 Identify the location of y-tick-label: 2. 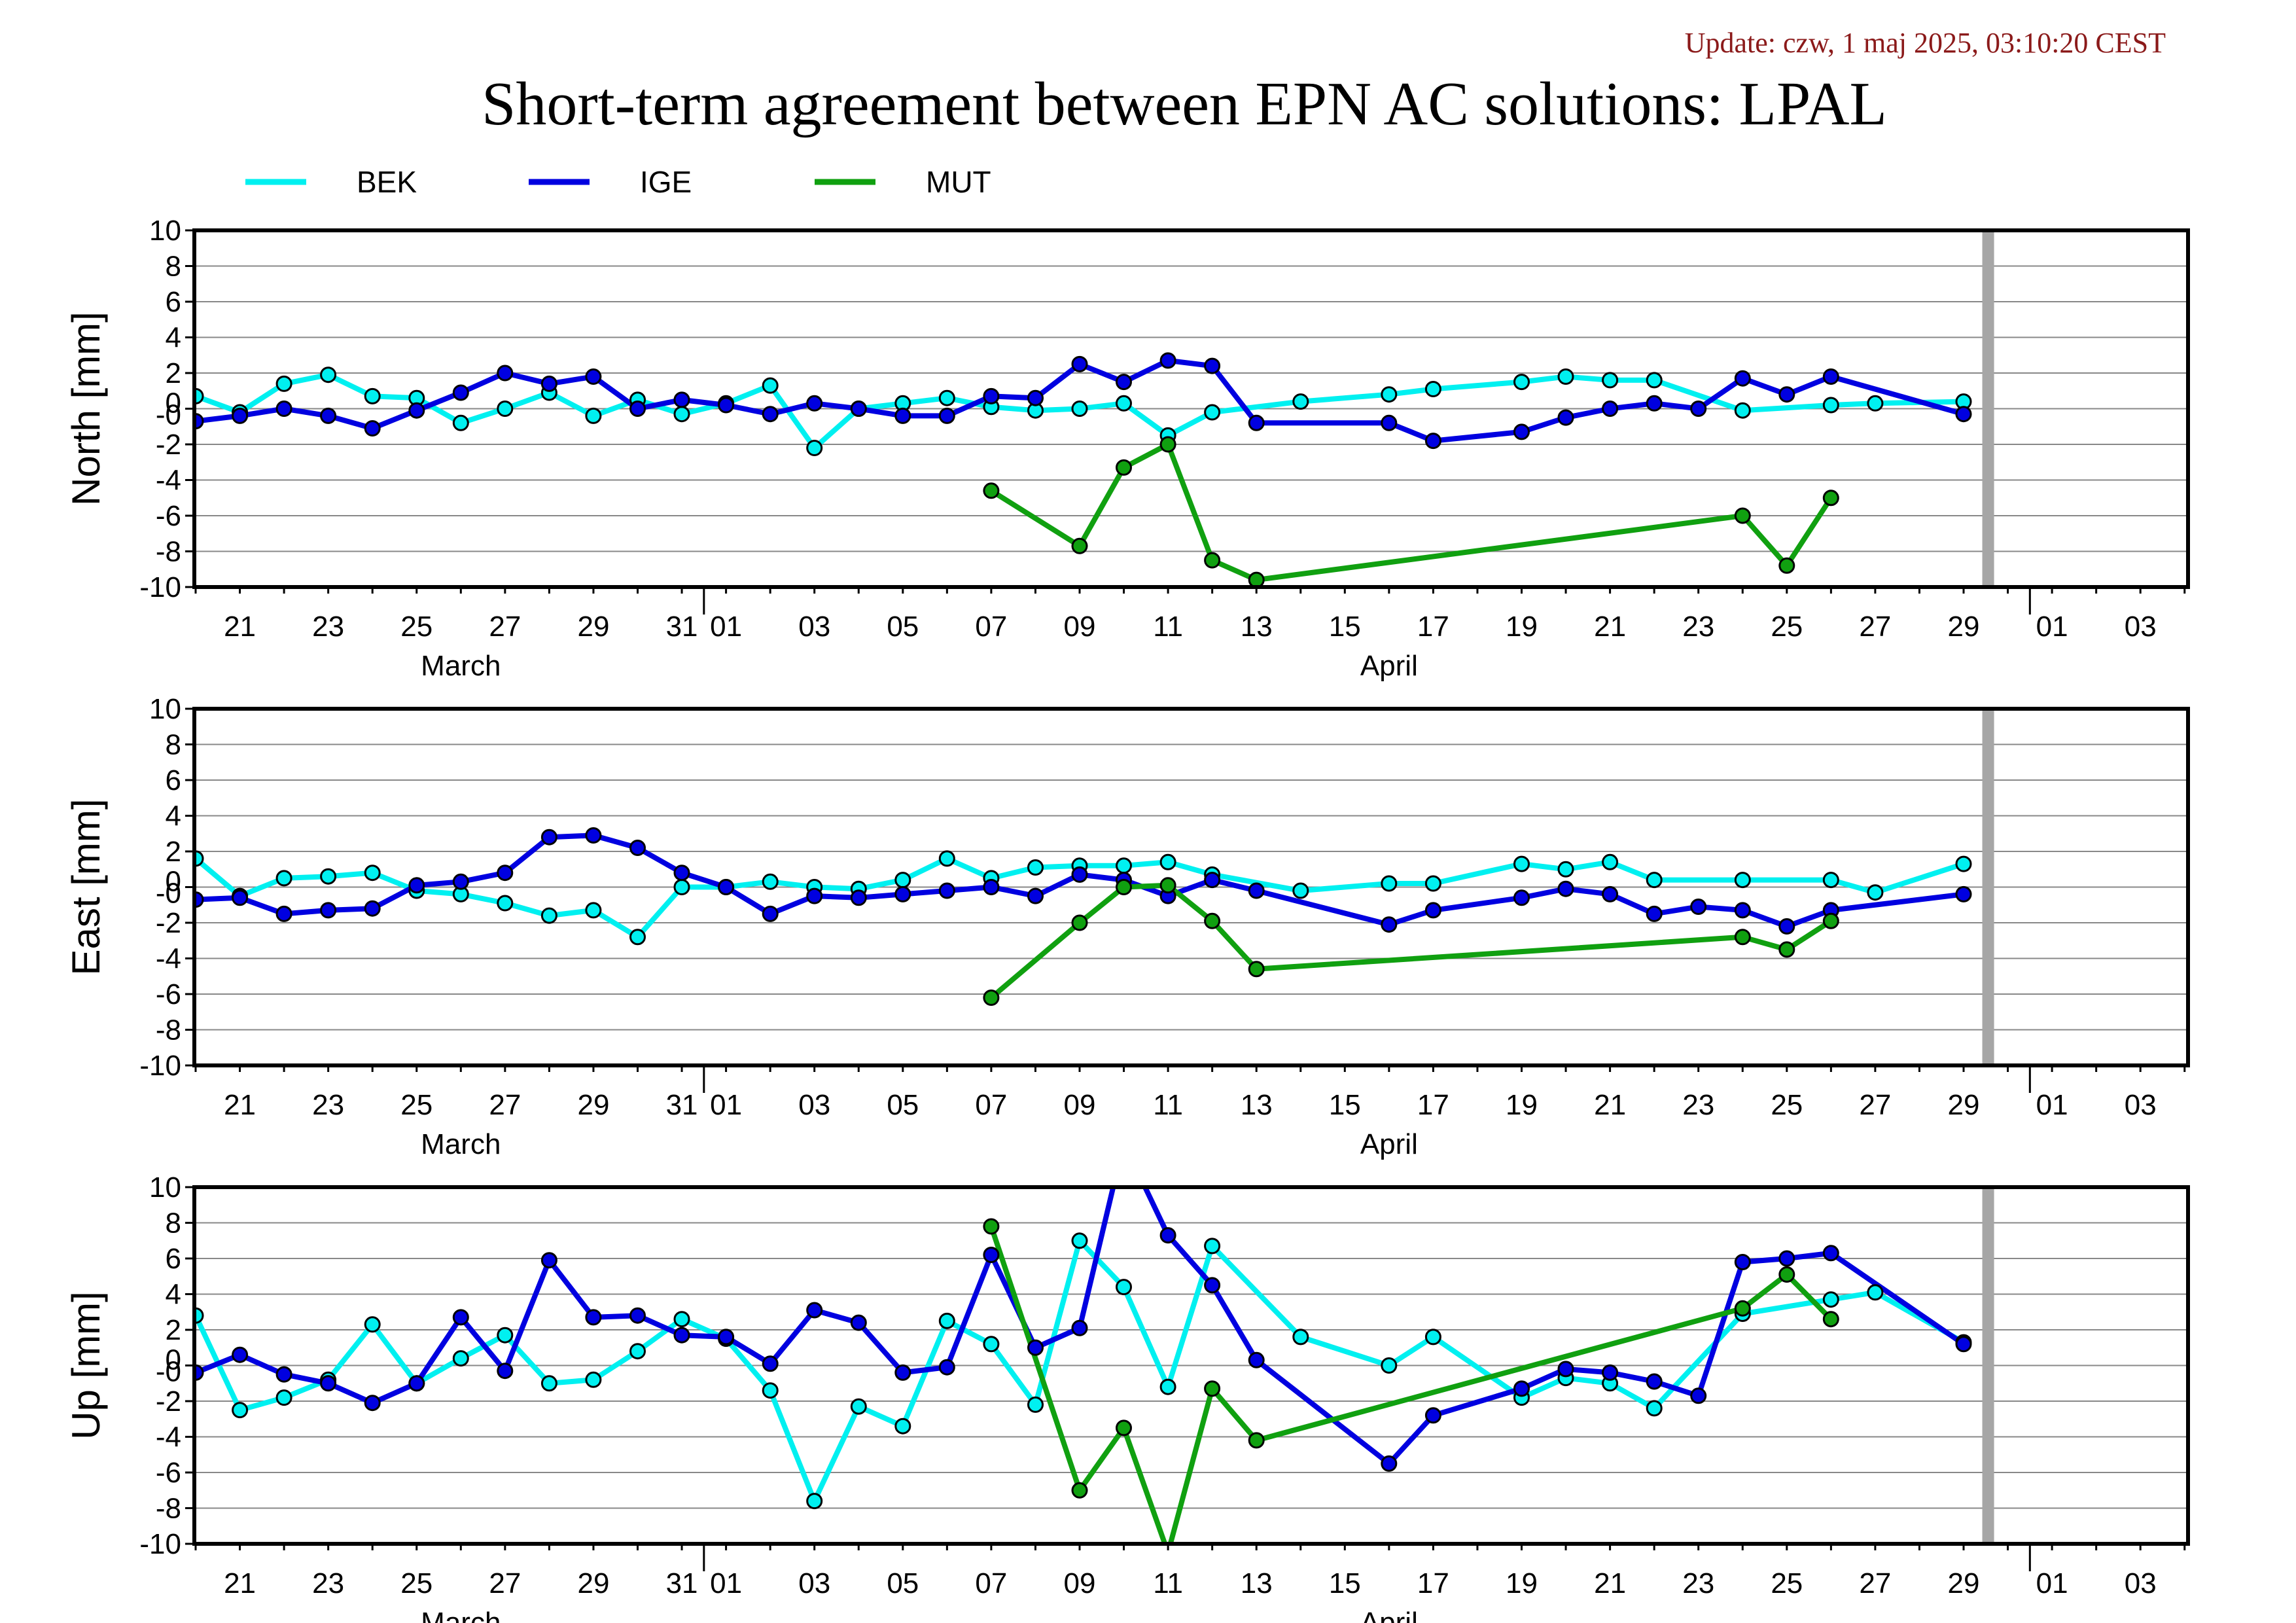
(174, 373).